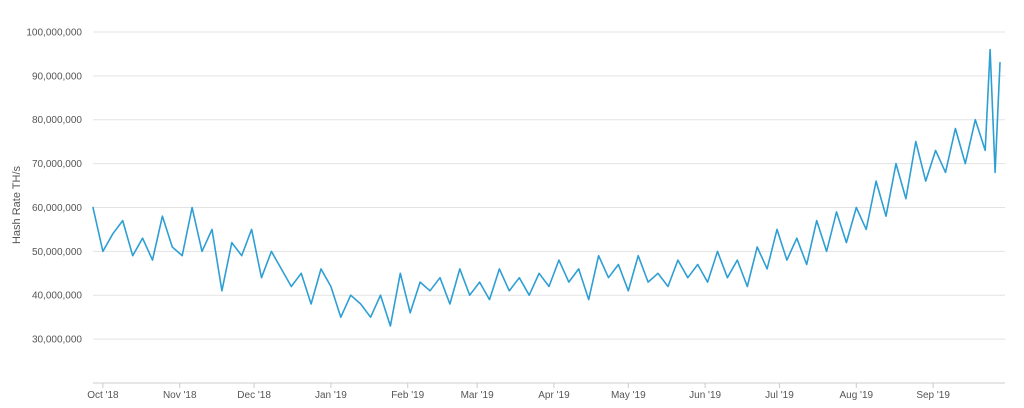 Image resolution: width=1024 pixels, height=408 pixels. What do you see at coordinates (254, 395) in the screenshot?
I see `x-tick-label: Dec '18` at bounding box center [254, 395].